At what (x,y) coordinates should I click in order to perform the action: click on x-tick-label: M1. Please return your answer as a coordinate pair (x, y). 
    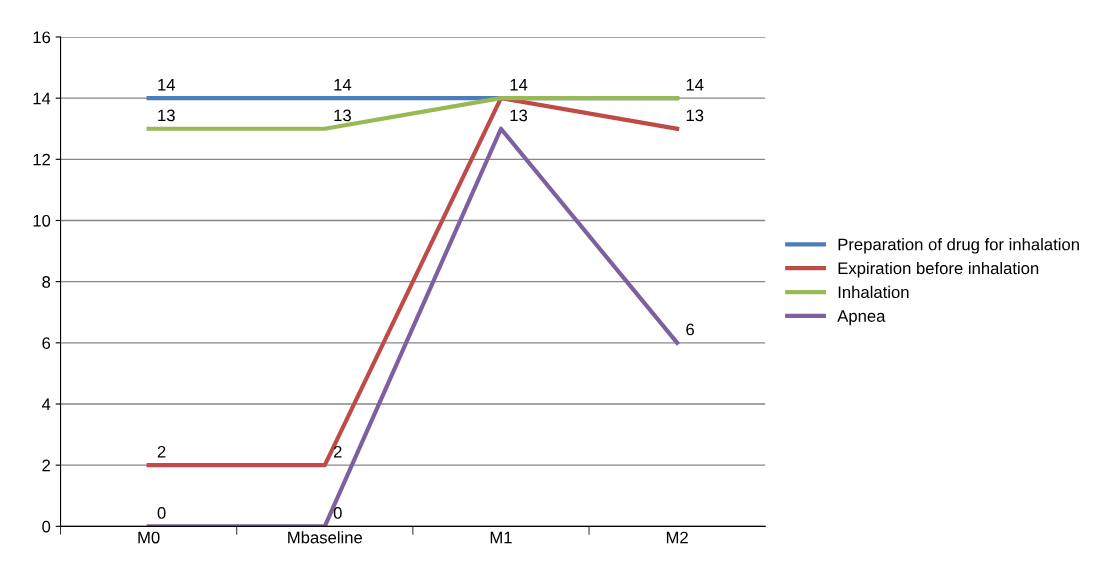
    Looking at the image, I should click on (501, 537).